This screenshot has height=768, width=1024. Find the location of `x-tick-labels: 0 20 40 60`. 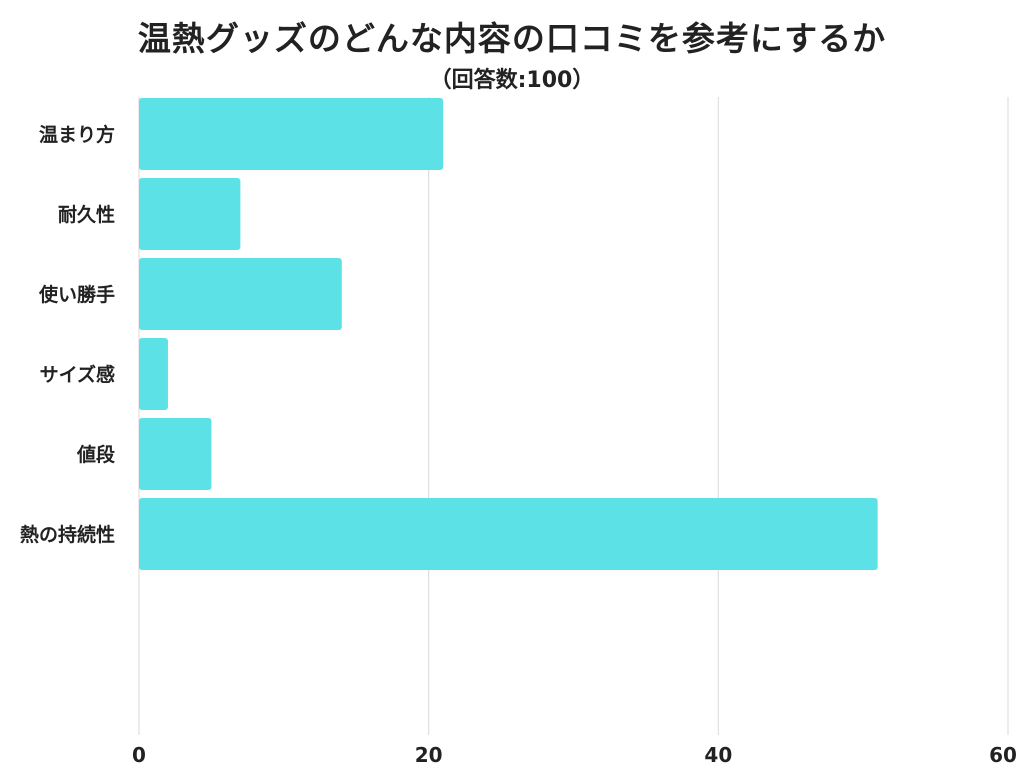

x-tick-labels: 0 20 40 60 is located at coordinates (574, 755).